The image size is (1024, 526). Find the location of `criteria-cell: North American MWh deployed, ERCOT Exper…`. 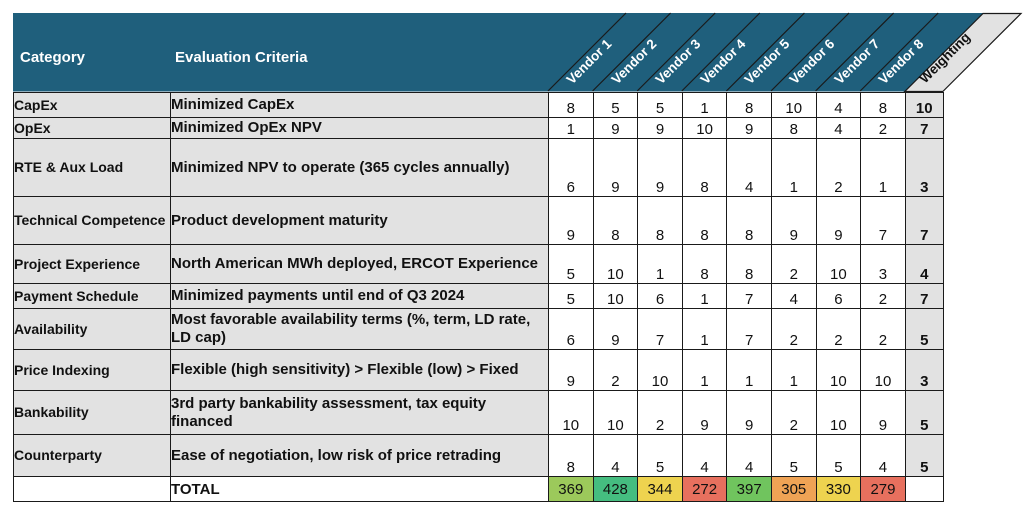

criteria-cell: North American MWh deployed, ERCOT Exper… is located at coordinates (359, 264).